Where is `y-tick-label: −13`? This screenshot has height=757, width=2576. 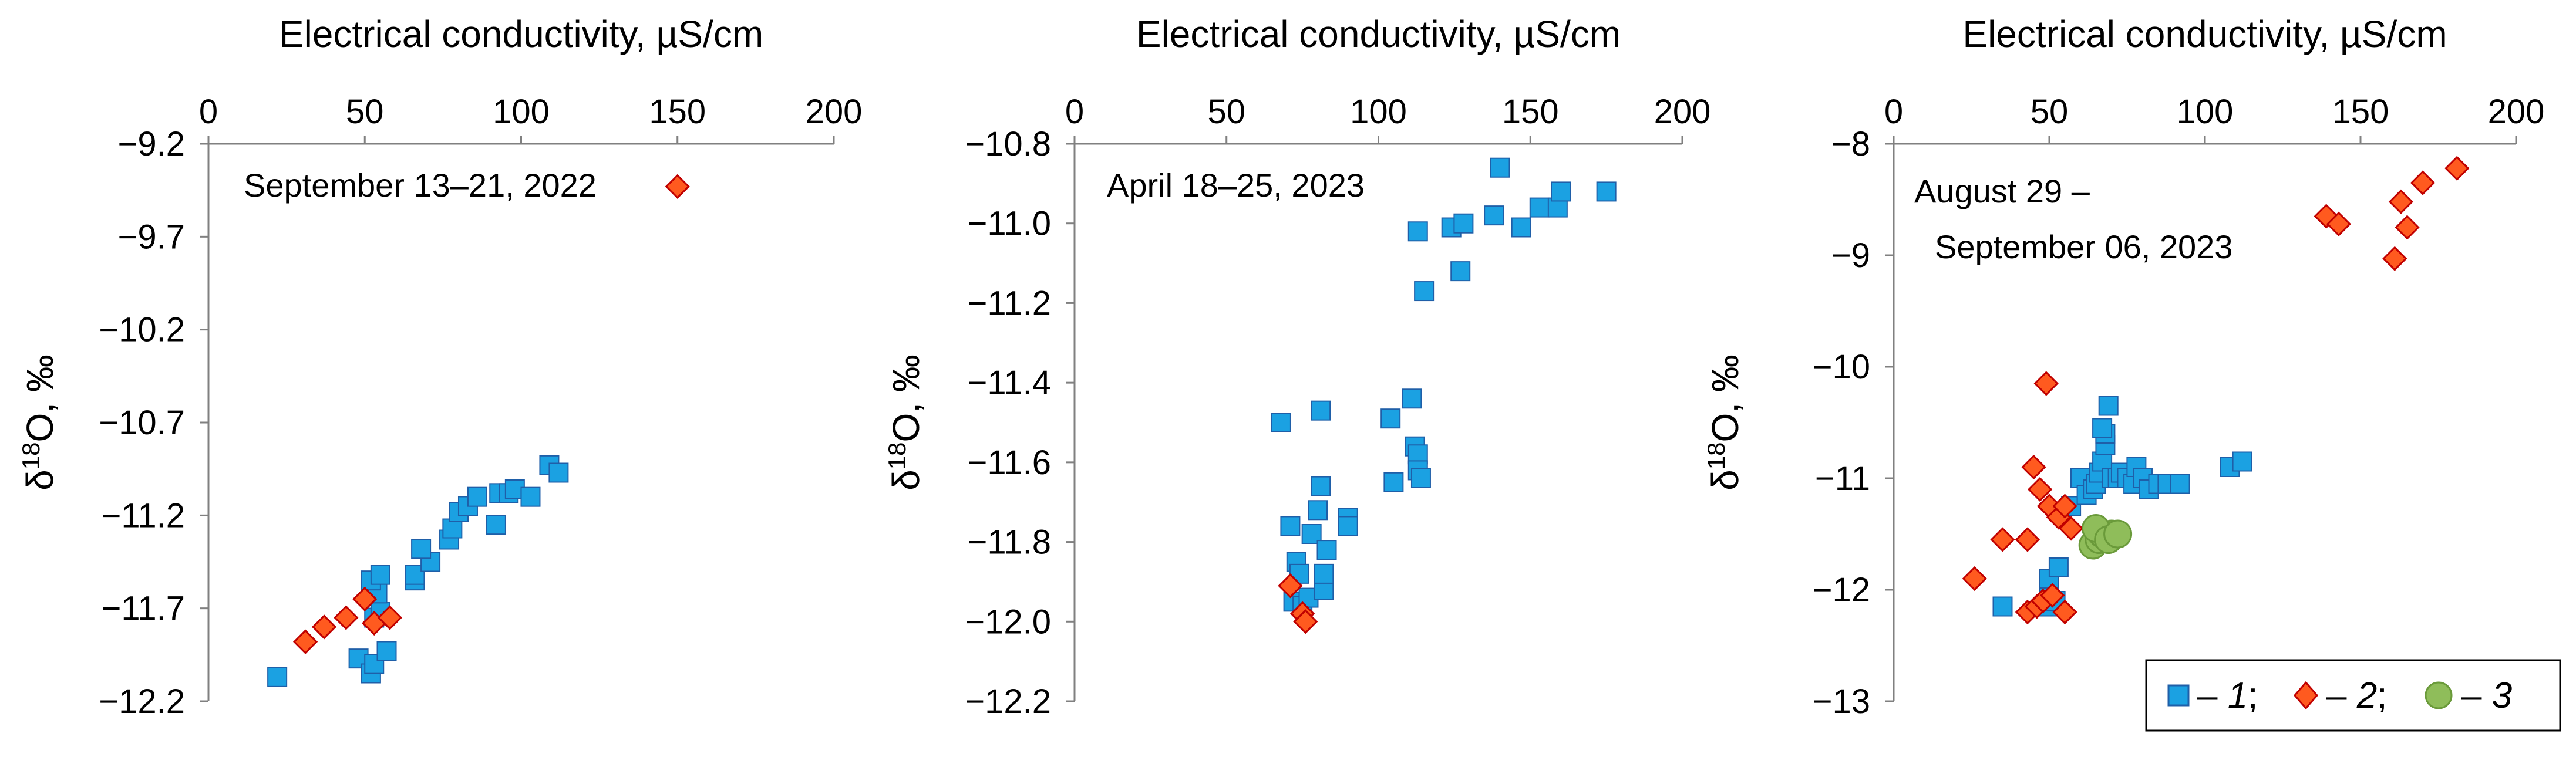
y-tick-label: −13 is located at coordinates (1841, 702).